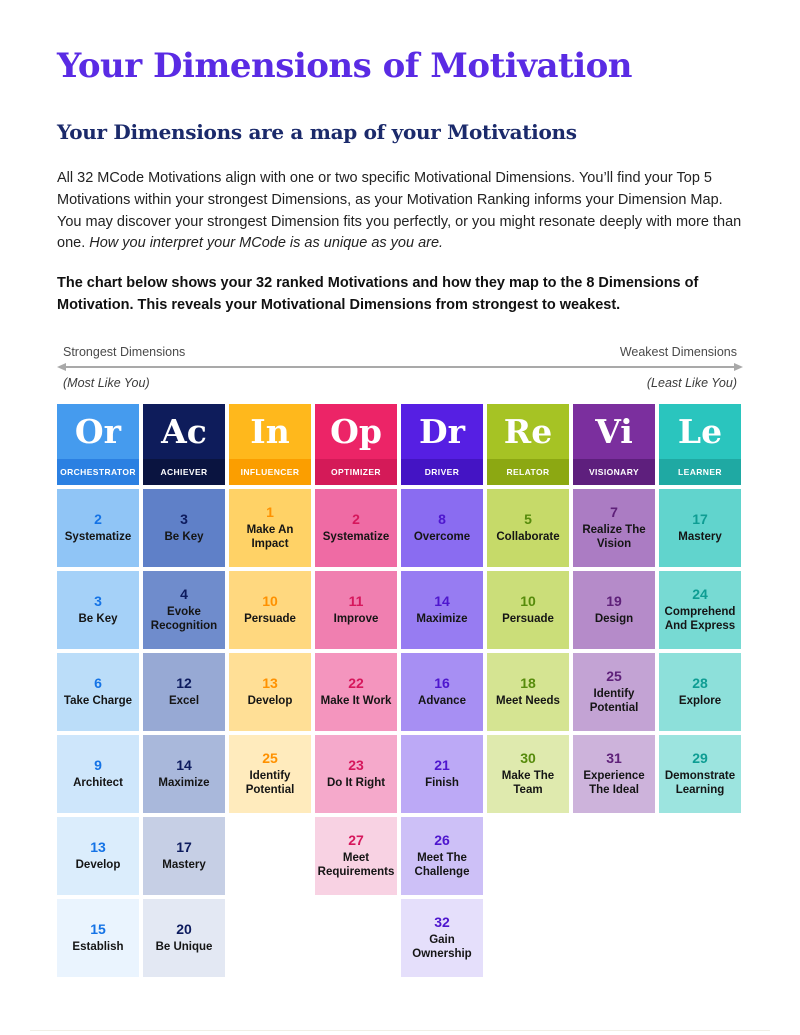  What do you see at coordinates (442, 764) in the screenshot?
I see `motivation-rank: 21` at bounding box center [442, 764].